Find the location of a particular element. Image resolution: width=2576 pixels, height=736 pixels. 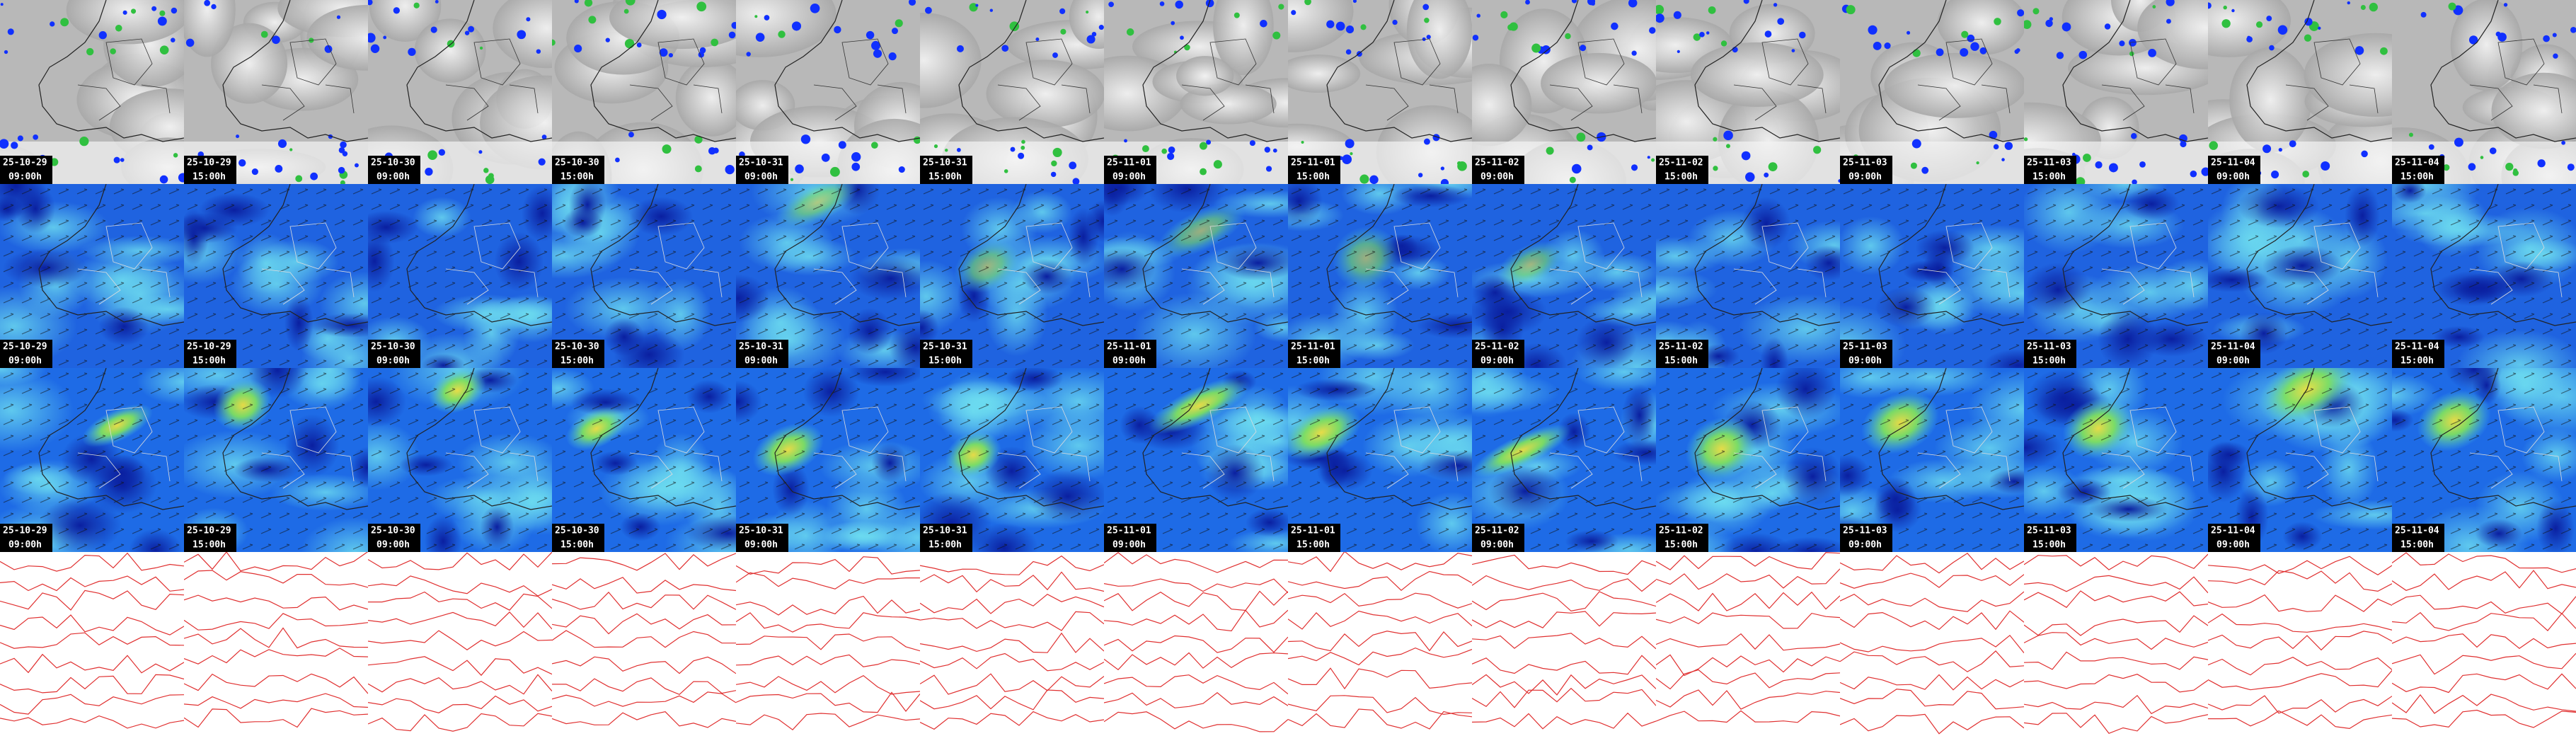

map-tile: 25-11-02 15:00h is located at coordinates (1748, 460).